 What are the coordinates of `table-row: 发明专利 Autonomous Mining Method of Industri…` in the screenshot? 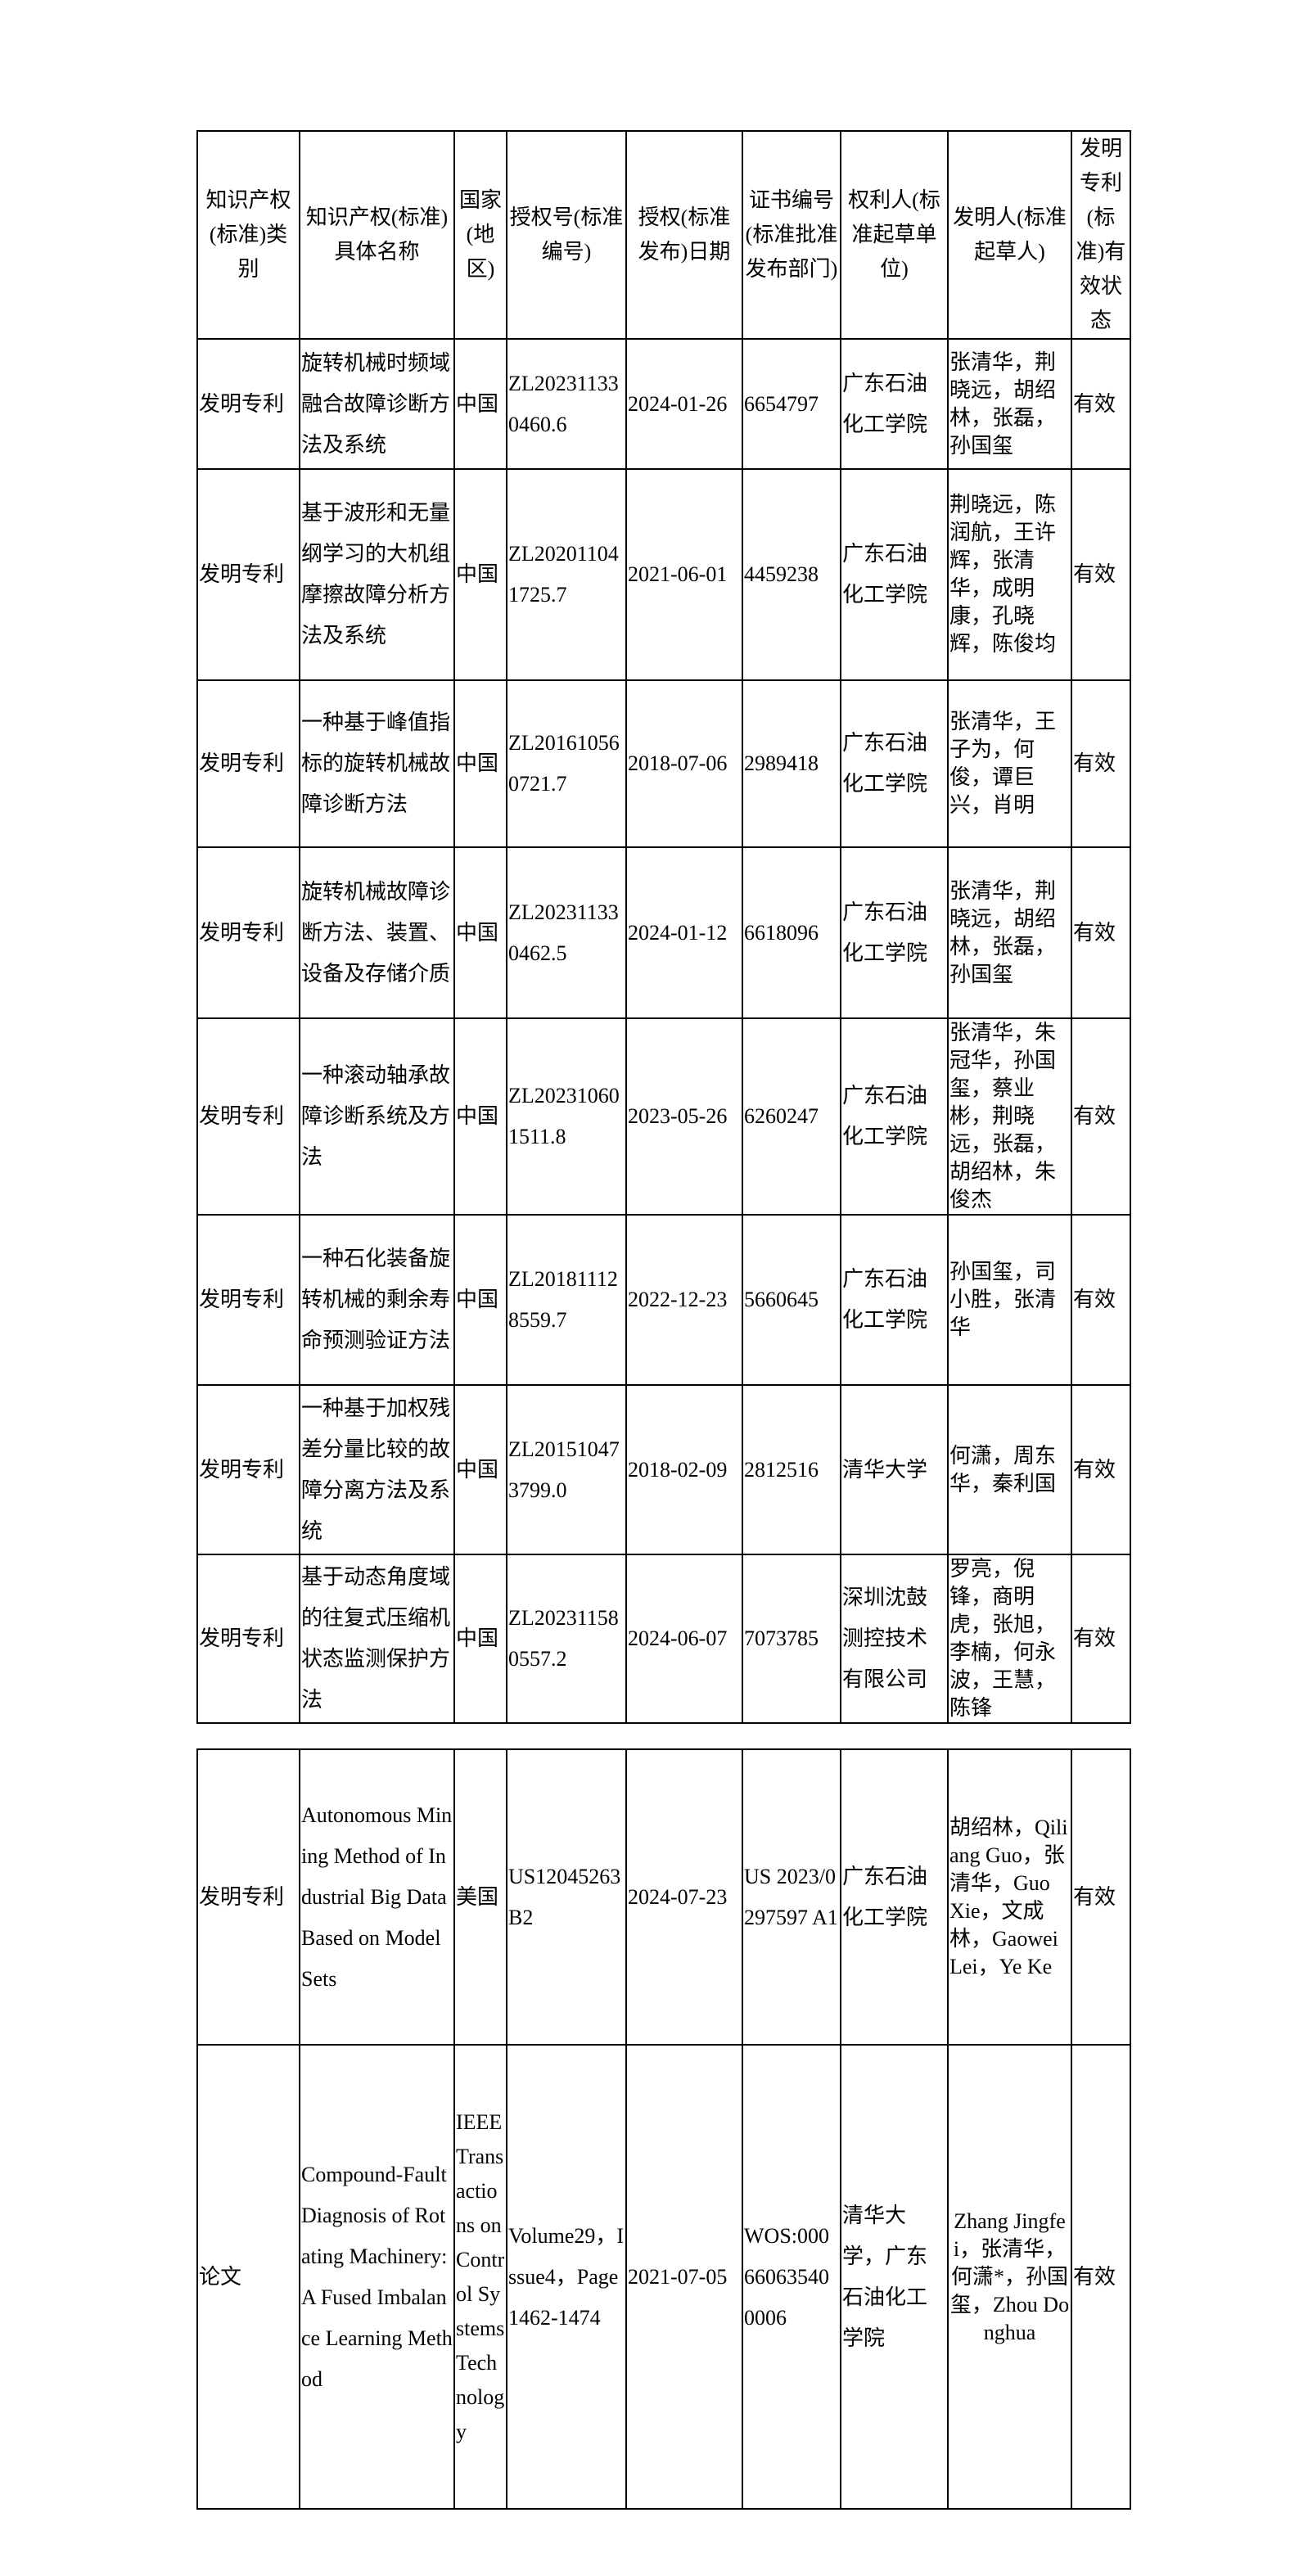 It's located at (664, 1897).